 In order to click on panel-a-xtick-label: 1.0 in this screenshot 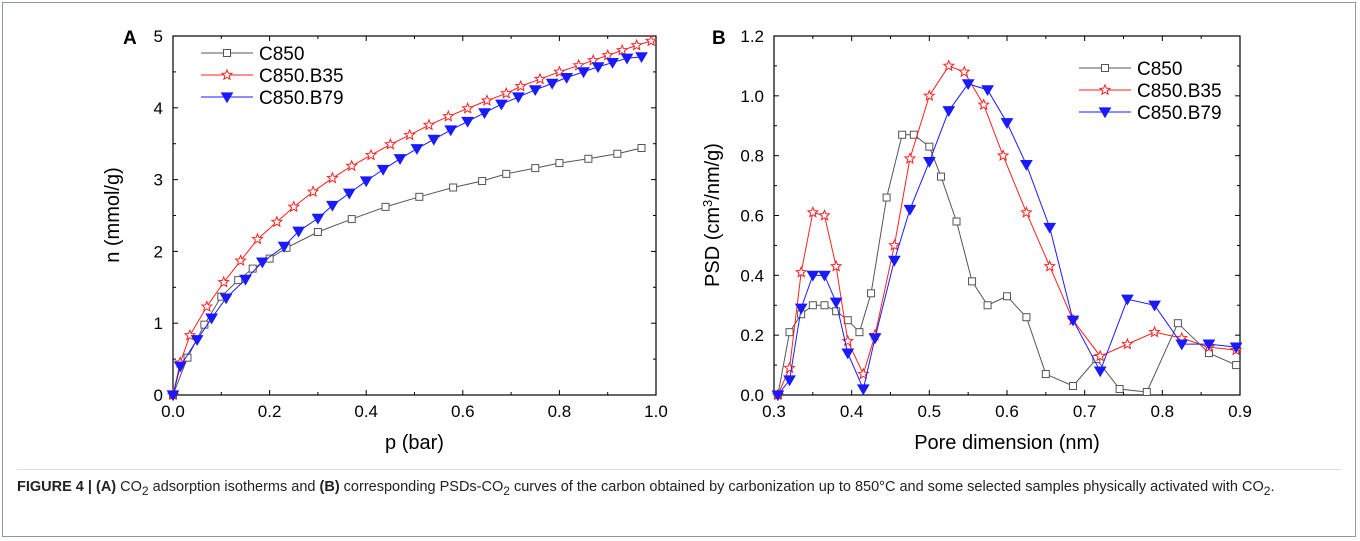, I will do `click(656, 411)`.